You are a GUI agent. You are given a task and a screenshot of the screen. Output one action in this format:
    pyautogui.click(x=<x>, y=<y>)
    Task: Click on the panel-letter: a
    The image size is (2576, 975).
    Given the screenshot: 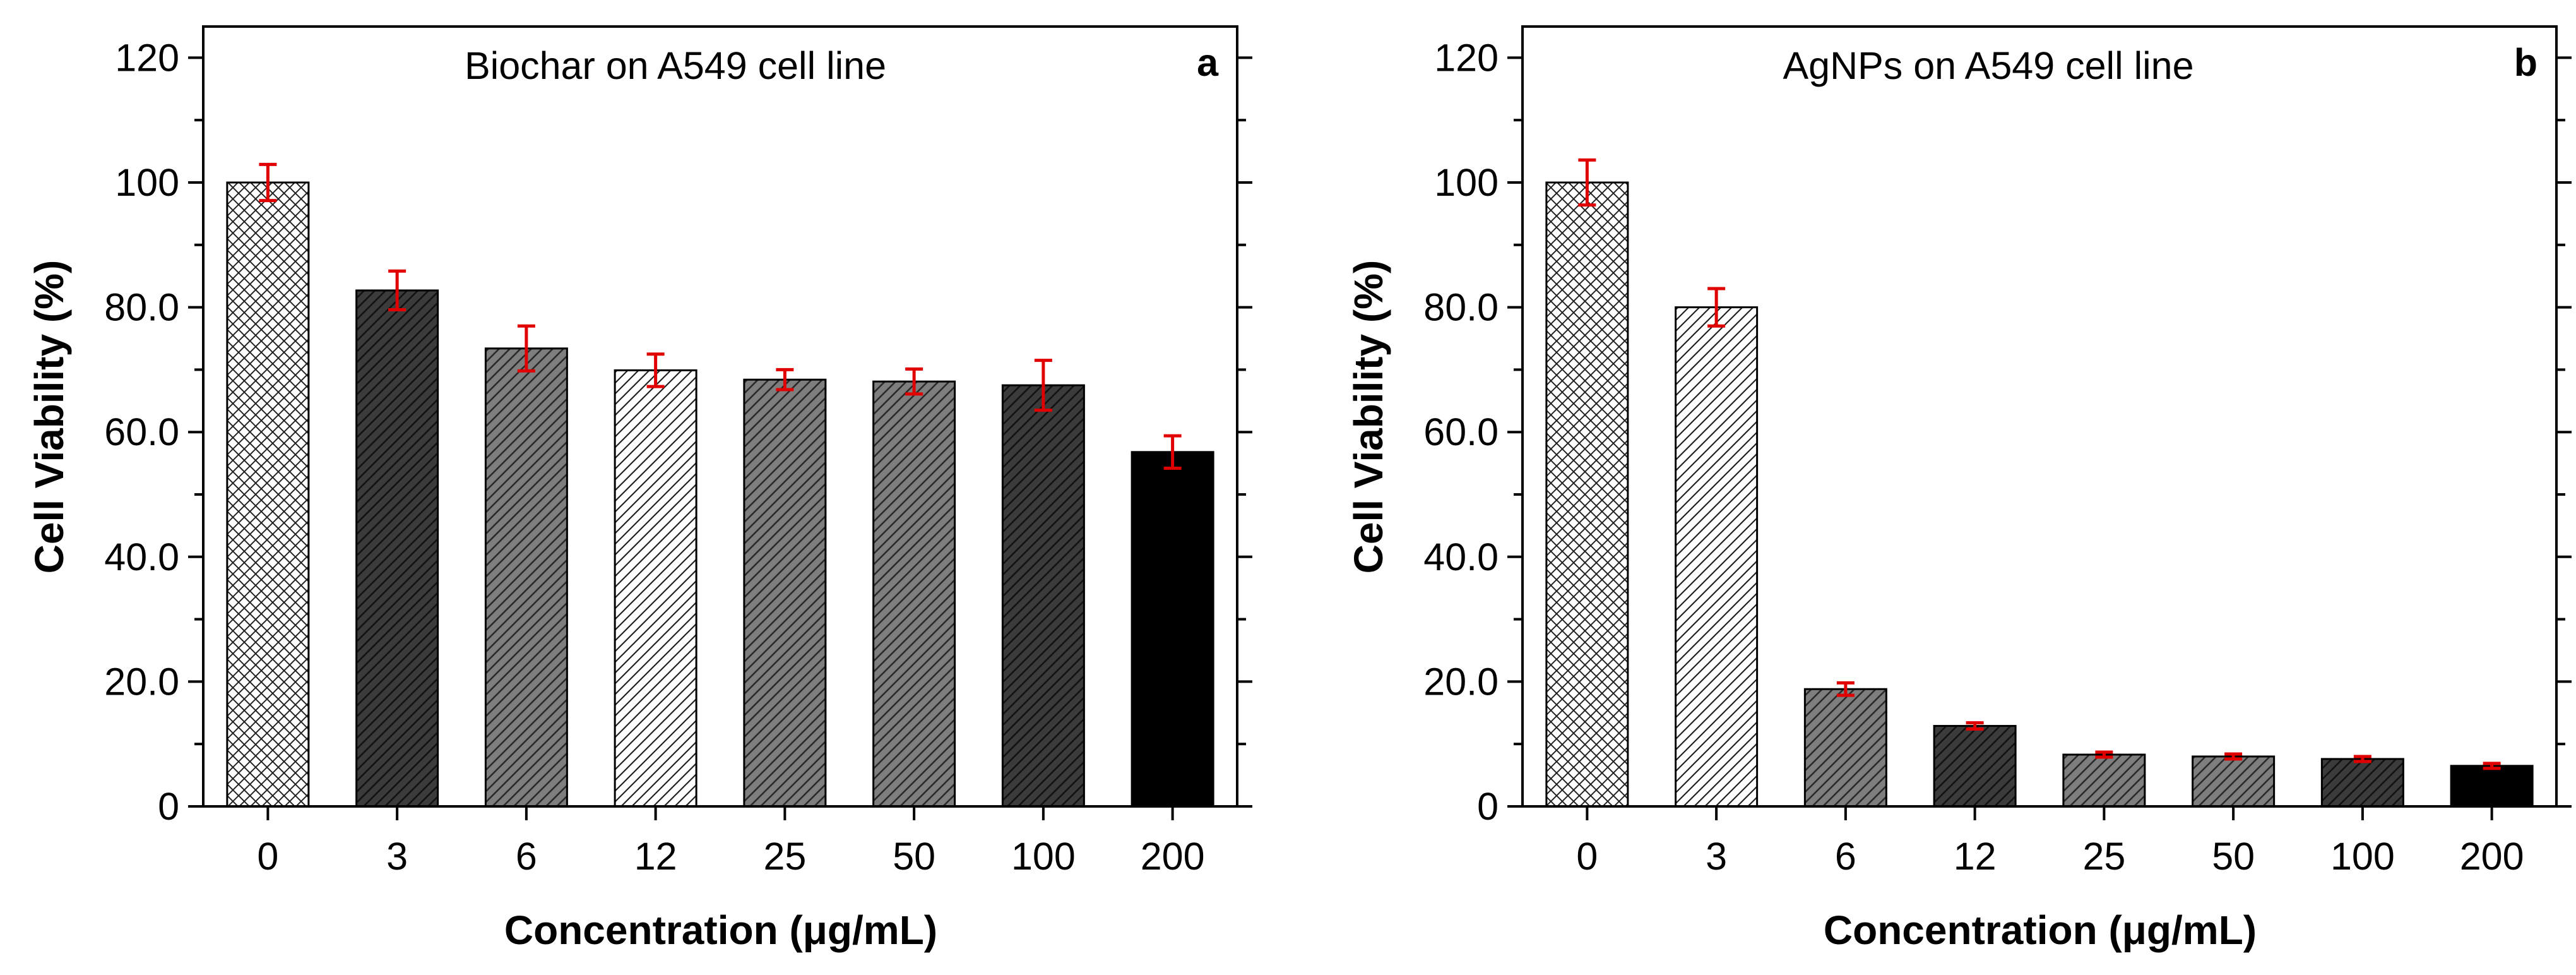 What is the action you would take?
    pyautogui.click(x=1208, y=63)
    